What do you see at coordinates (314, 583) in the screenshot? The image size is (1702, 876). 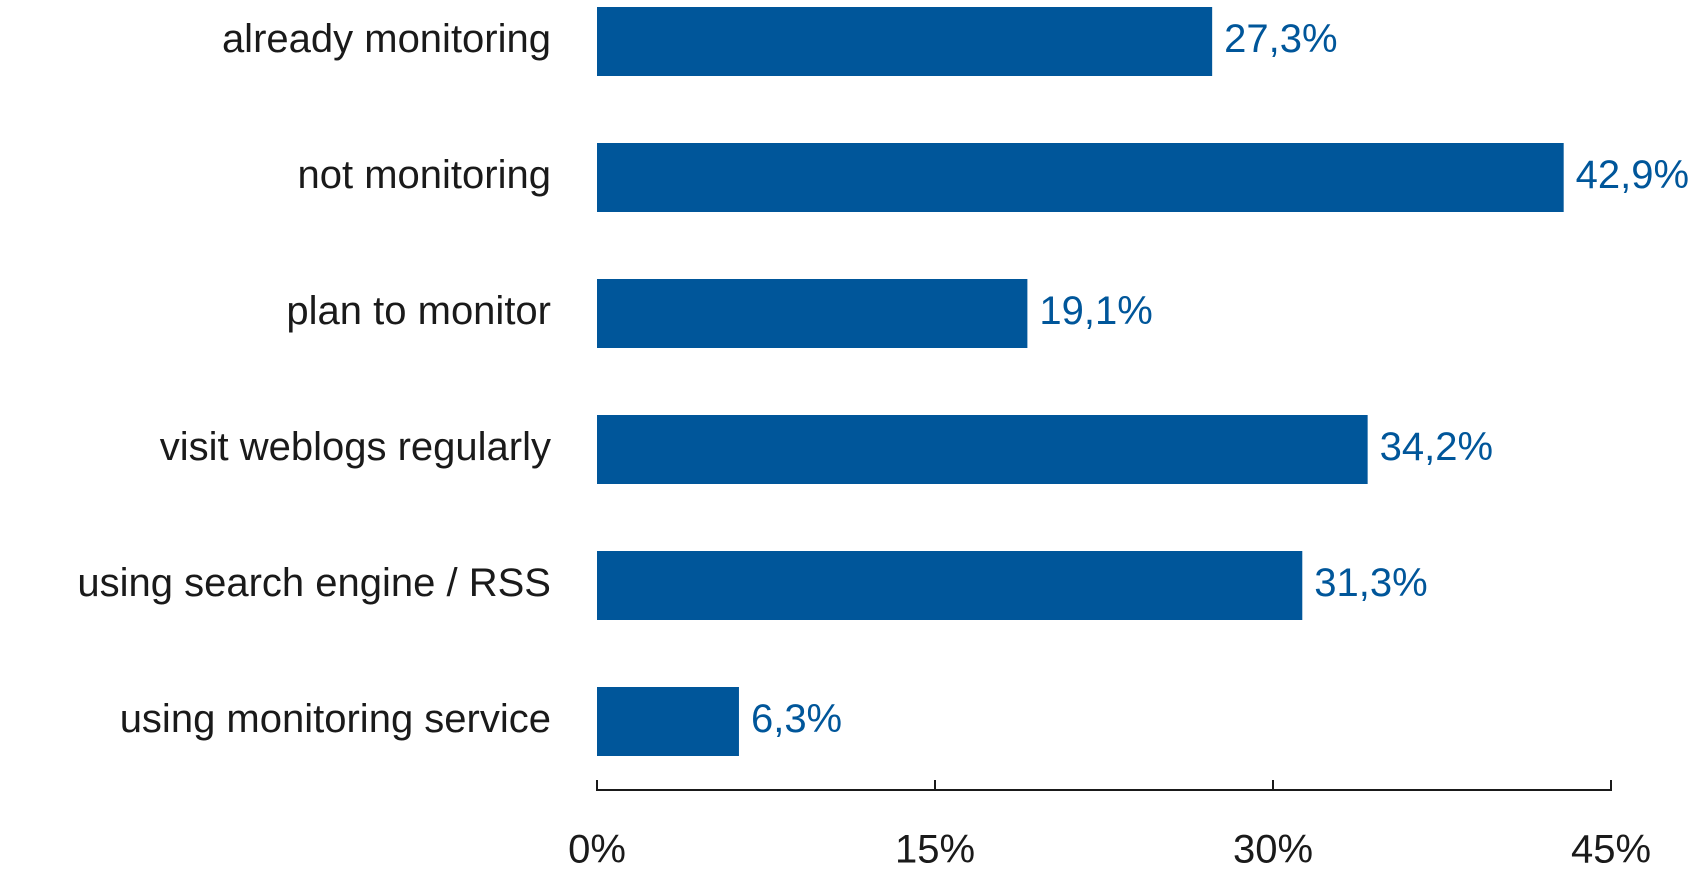 I see `category-label: using search engine / RSS` at bounding box center [314, 583].